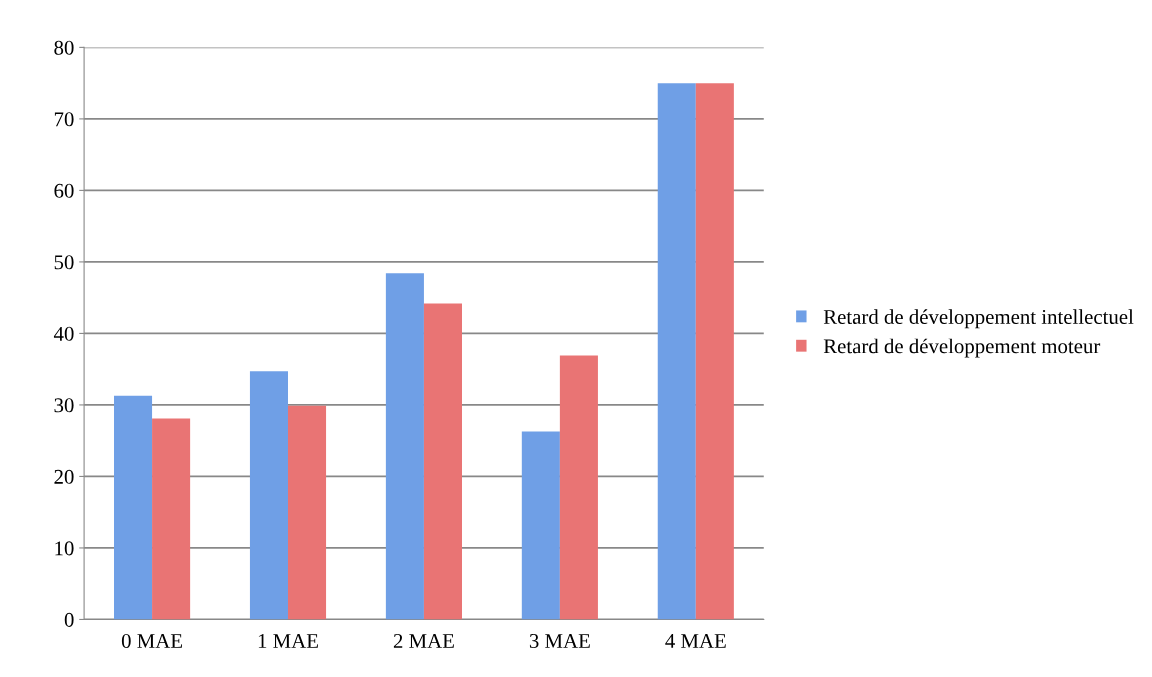 The height and width of the screenshot is (677, 1152). Describe the element at coordinates (559, 641) in the screenshot. I see `x-tick-label: 3 MAE` at that location.